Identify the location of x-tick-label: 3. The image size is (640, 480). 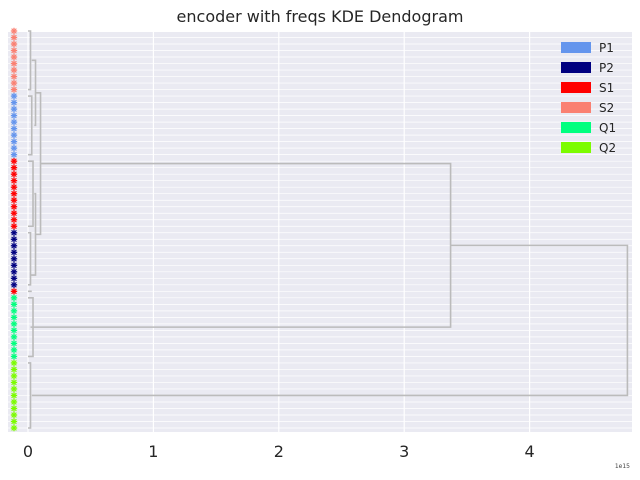
(404, 451).